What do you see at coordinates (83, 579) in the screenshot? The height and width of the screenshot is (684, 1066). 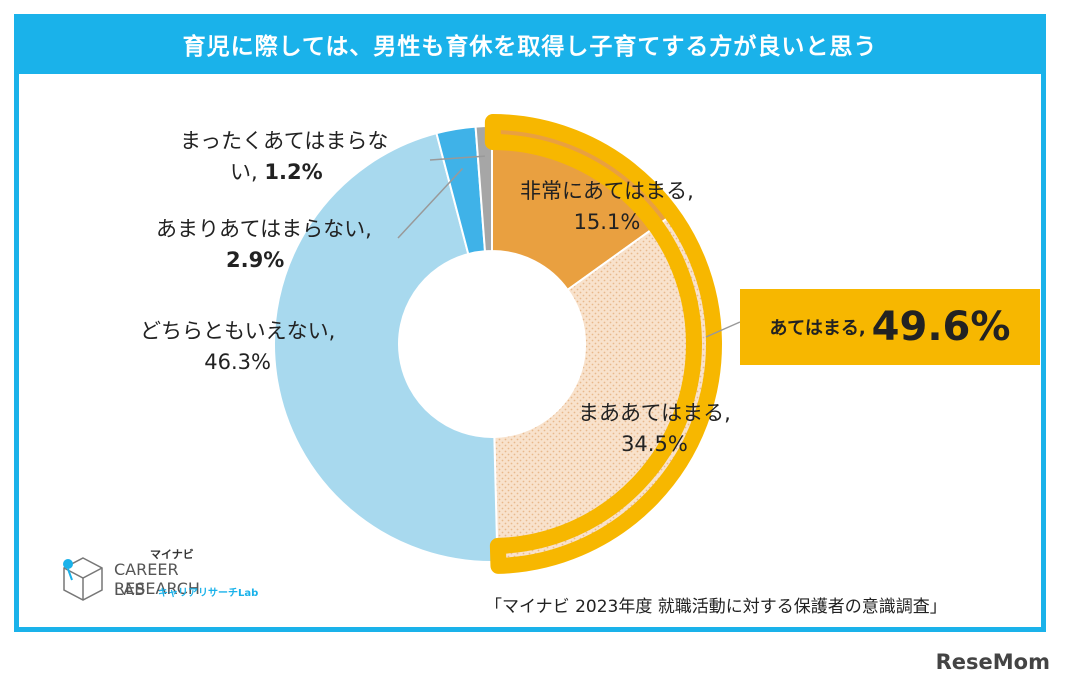 I see `cube-logo-icon` at bounding box center [83, 579].